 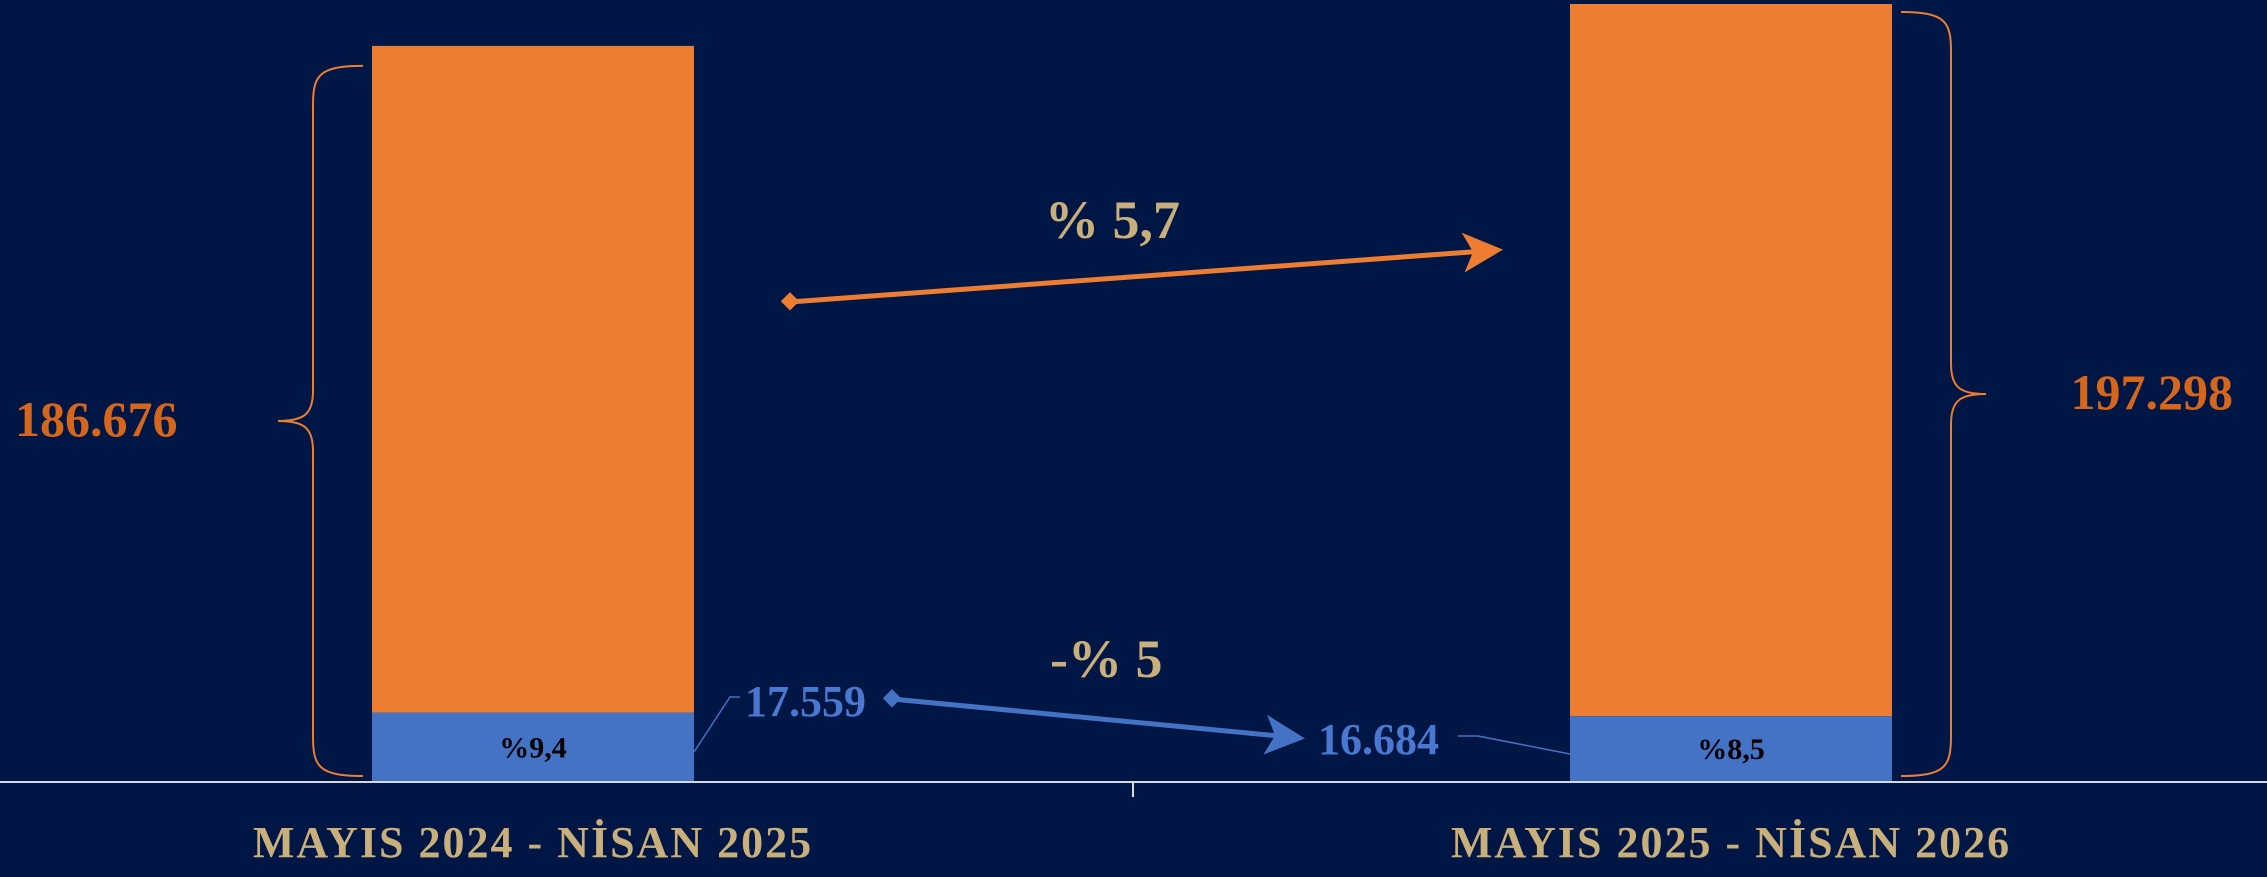 I want to click on total-change-label: % 5,7, so click(x=1112, y=220).